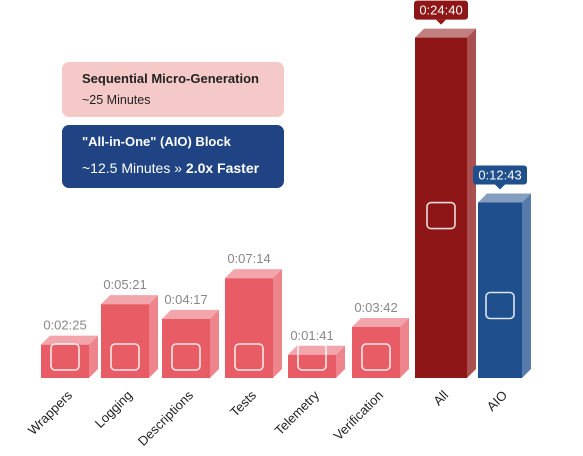 The width and height of the screenshot is (583, 456). Describe the element at coordinates (248, 258) in the screenshot. I see `value-label: 0:07:14` at that location.